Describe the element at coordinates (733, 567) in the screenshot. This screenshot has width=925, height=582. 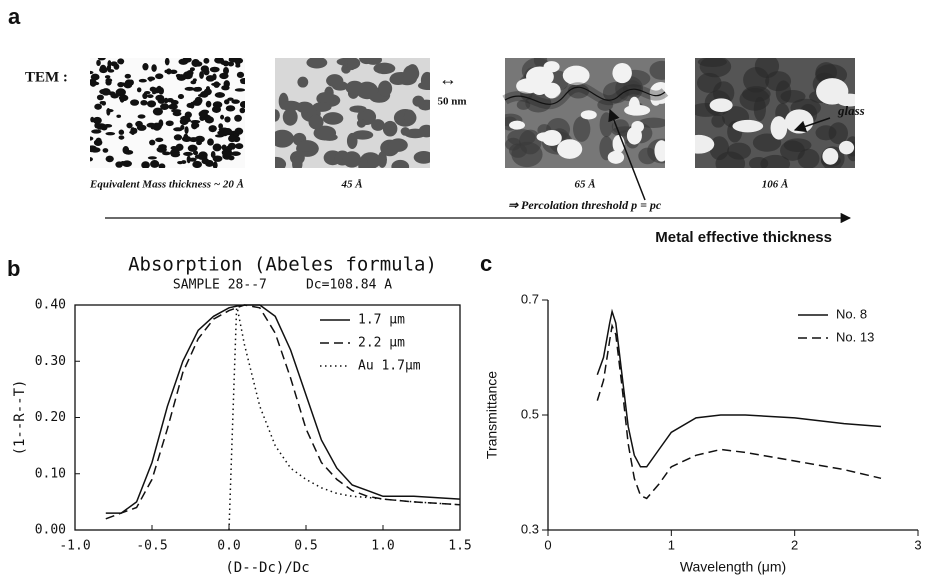
I see `x-axis-label: Wavelength (μm)` at that location.